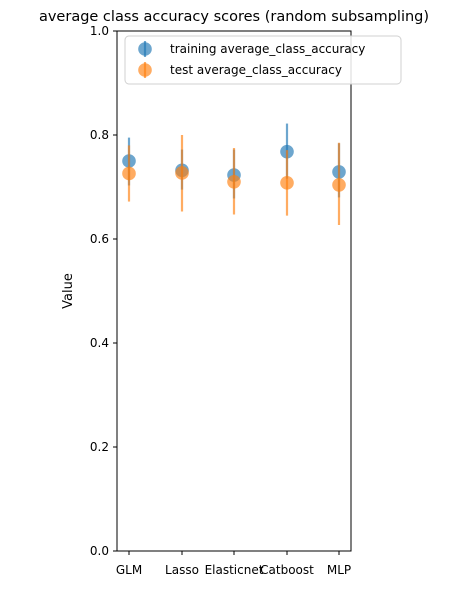  What do you see at coordinates (68, 291) in the screenshot?
I see `y-axis-label: Value` at bounding box center [68, 291].